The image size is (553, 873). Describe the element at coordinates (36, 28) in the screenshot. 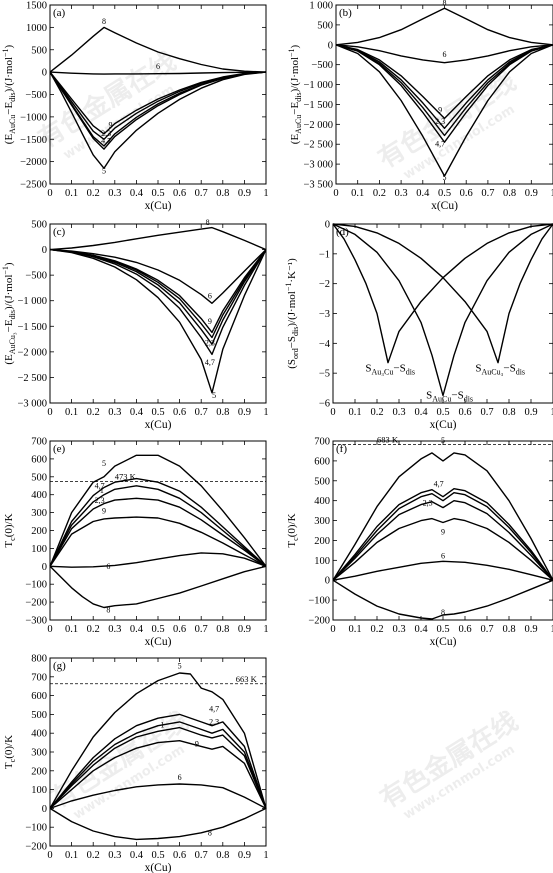

I see `y-tick-label: 1000` at that location.